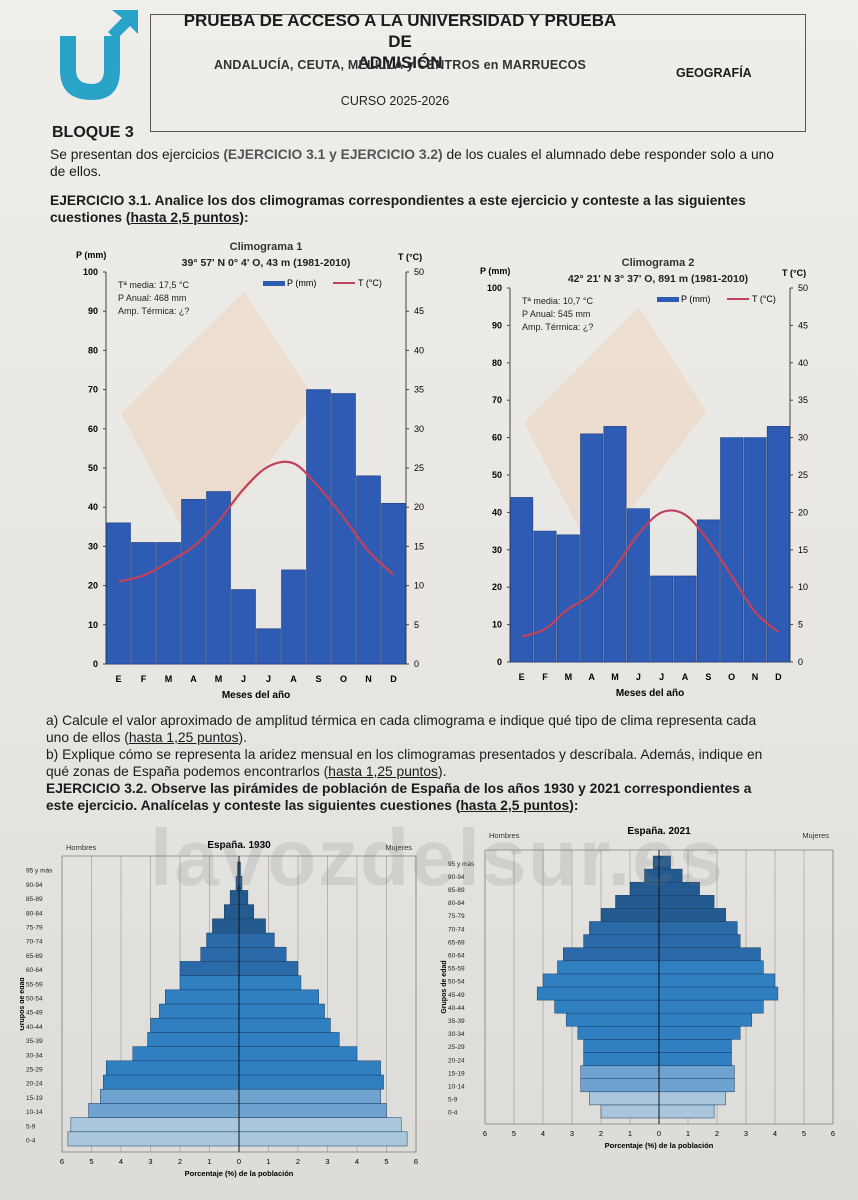 This screenshot has height=1200, width=858. I want to click on y2-tick-label: 45, so click(419, 311).